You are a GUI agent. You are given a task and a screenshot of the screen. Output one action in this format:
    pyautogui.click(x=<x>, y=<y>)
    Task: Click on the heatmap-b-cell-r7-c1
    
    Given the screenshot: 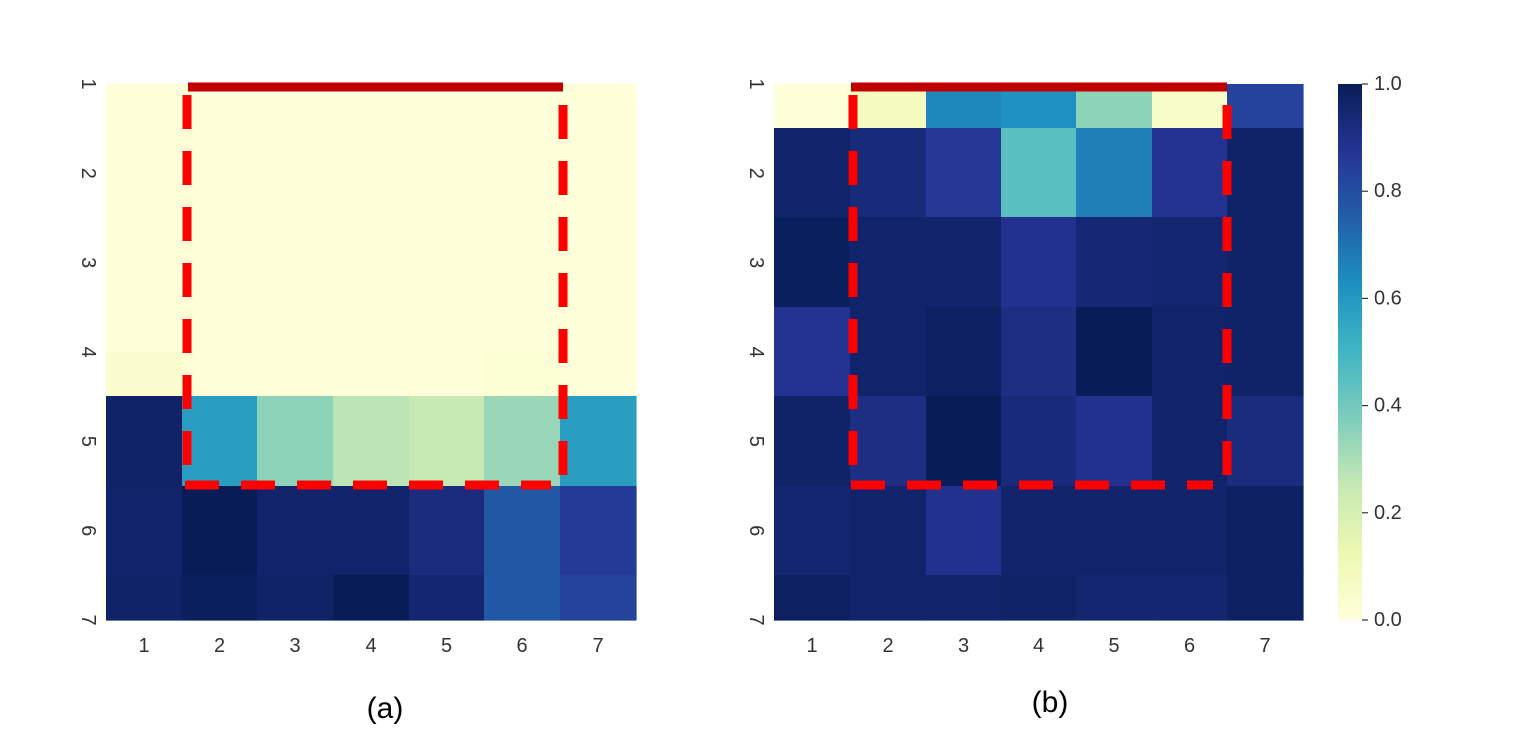 What is the action you would take?
    pyautogui.click(x=812, y=598)
    